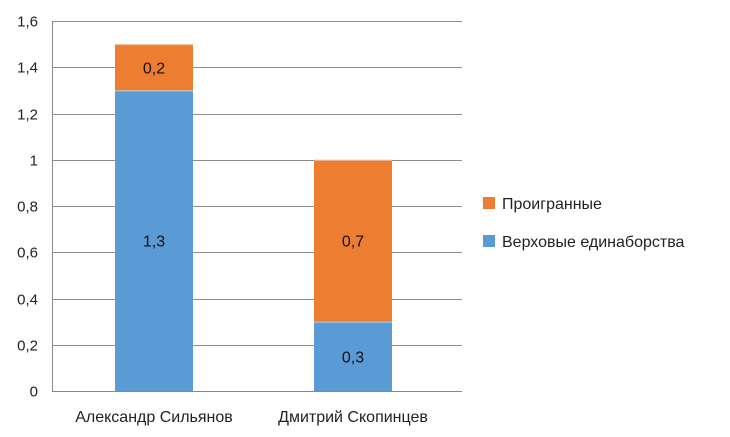  I want to click on y-tick-label: 0,2, so click(27, 346).